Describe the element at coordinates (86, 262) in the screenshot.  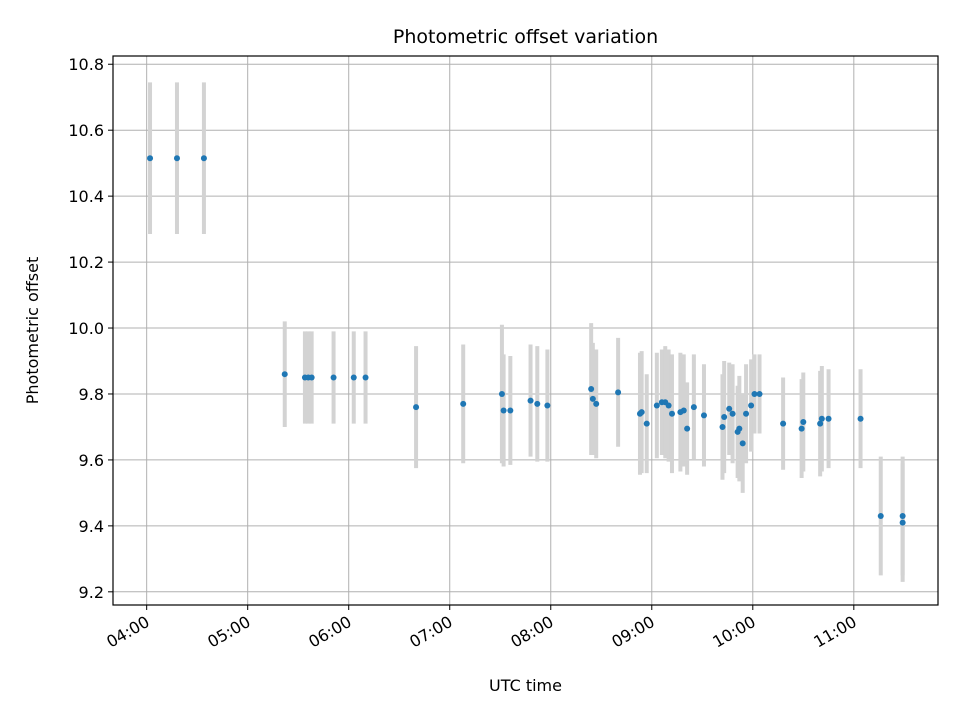
I see `y-tick-label: 10.2` at that location.